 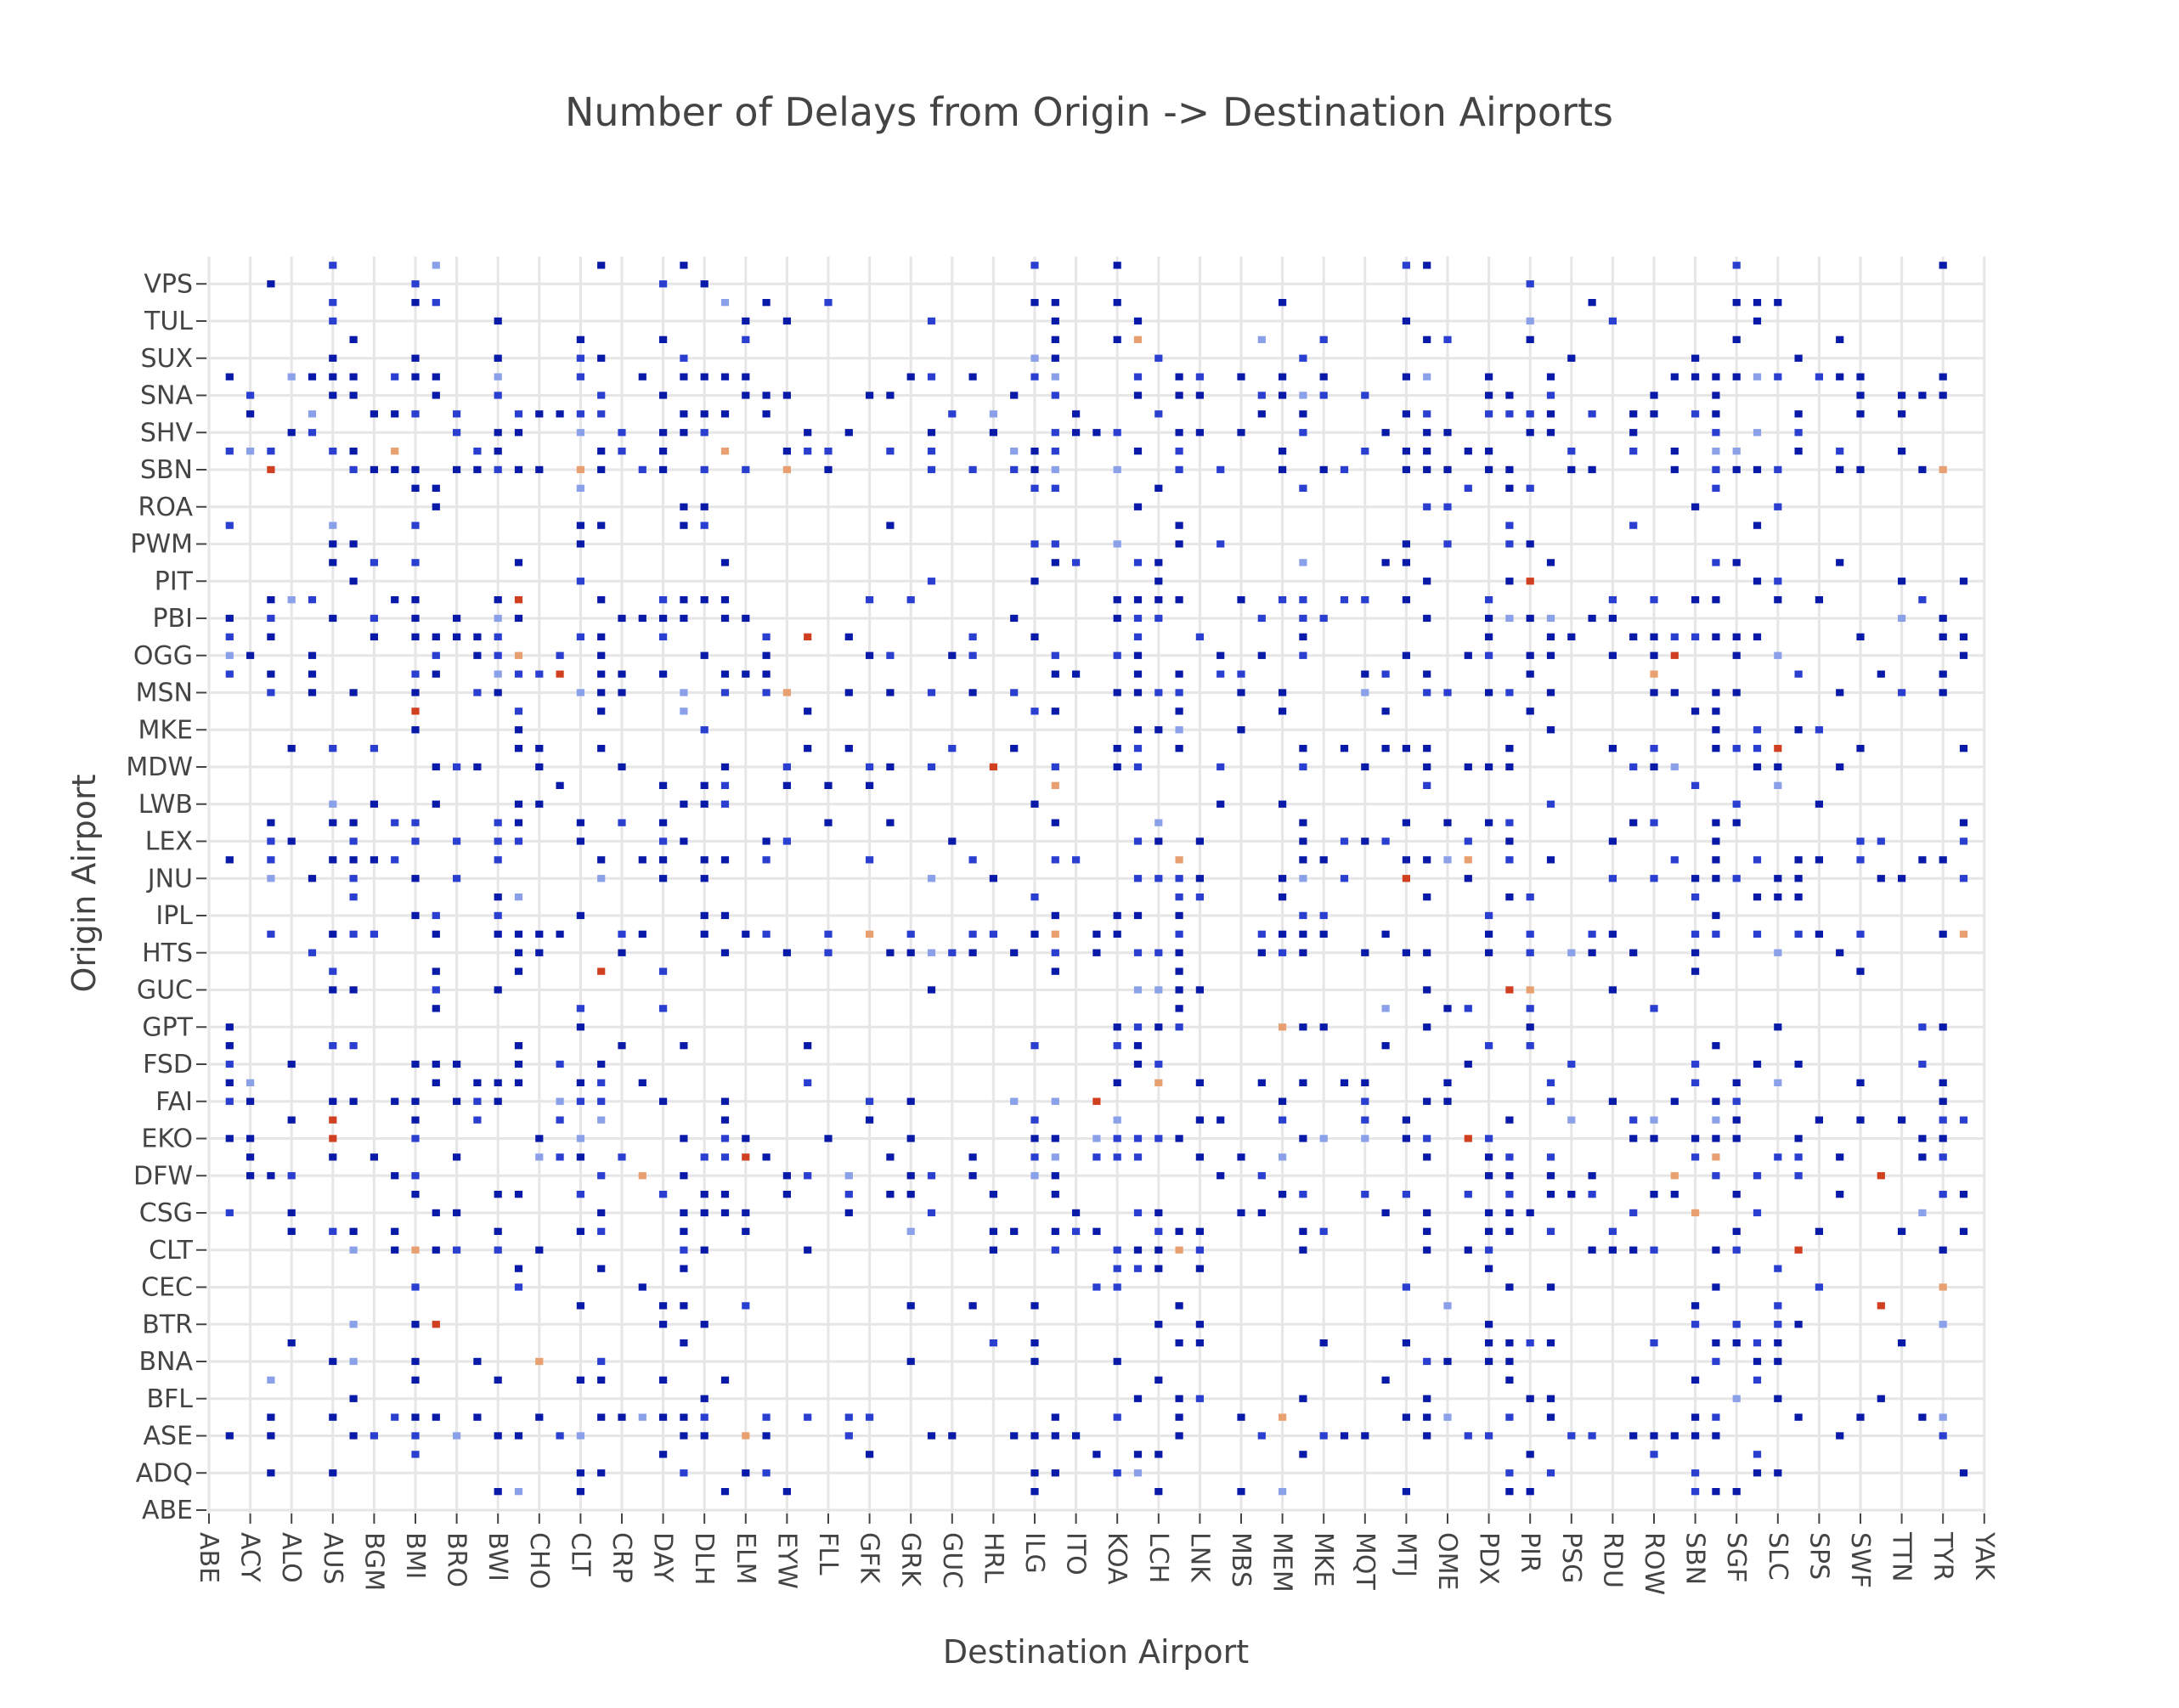 I want to click on x-tick-label: AUS, so click(x=332, y=1558).